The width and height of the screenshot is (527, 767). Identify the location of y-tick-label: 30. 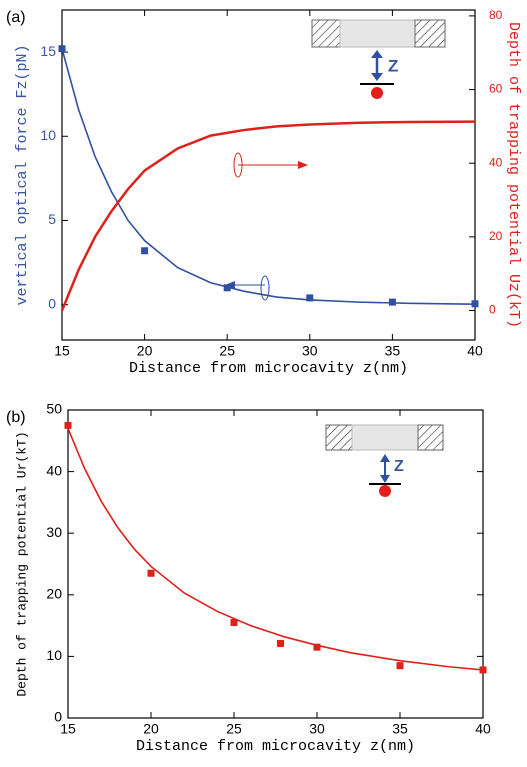
(54, 532).